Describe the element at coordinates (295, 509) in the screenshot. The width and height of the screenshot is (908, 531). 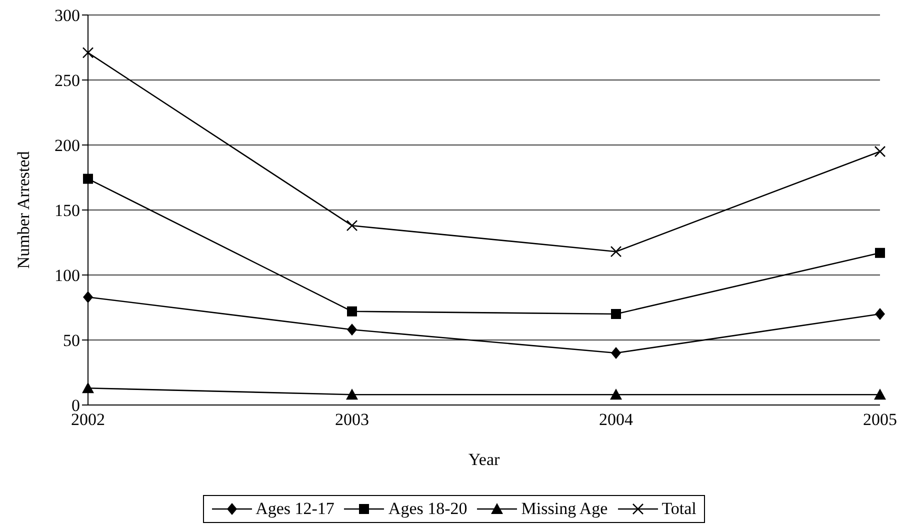
I see `legend-label: Ages 12-17` at that location.